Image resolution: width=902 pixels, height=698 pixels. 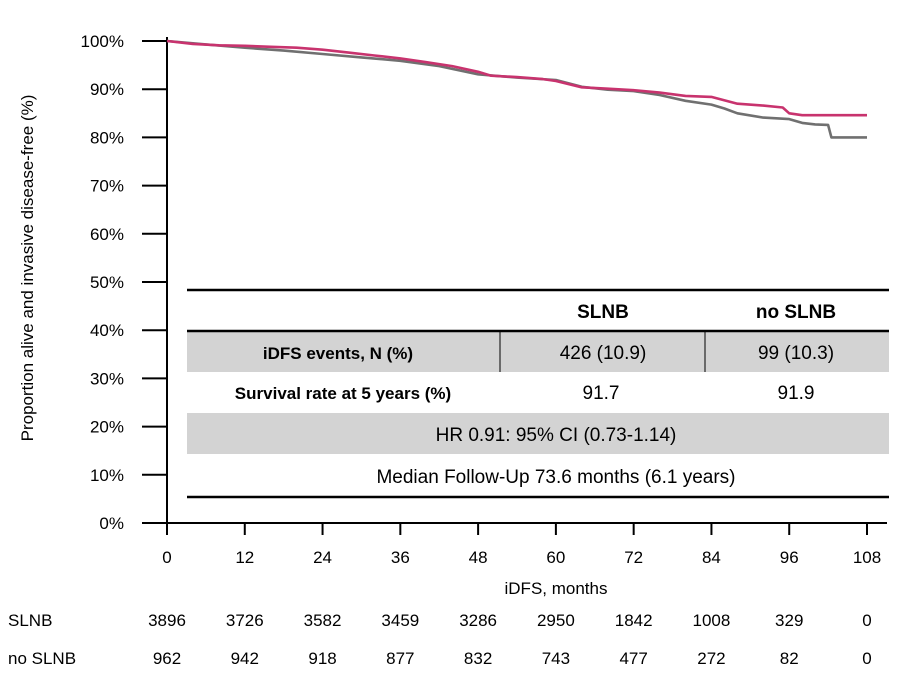 I want to click on risk-cell: 3286, so click(x=478, y=620).